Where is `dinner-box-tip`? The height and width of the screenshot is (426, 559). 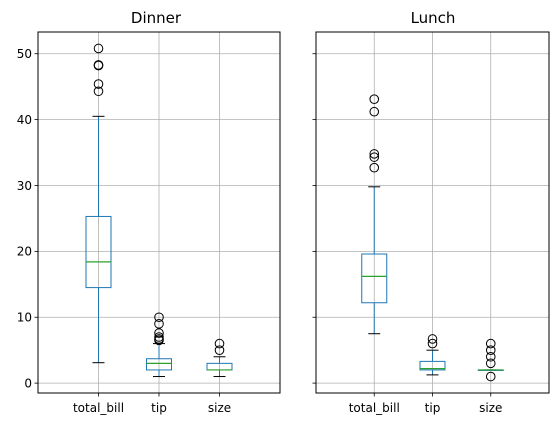 dinner-box-tip is located at coordinates (159, 345).